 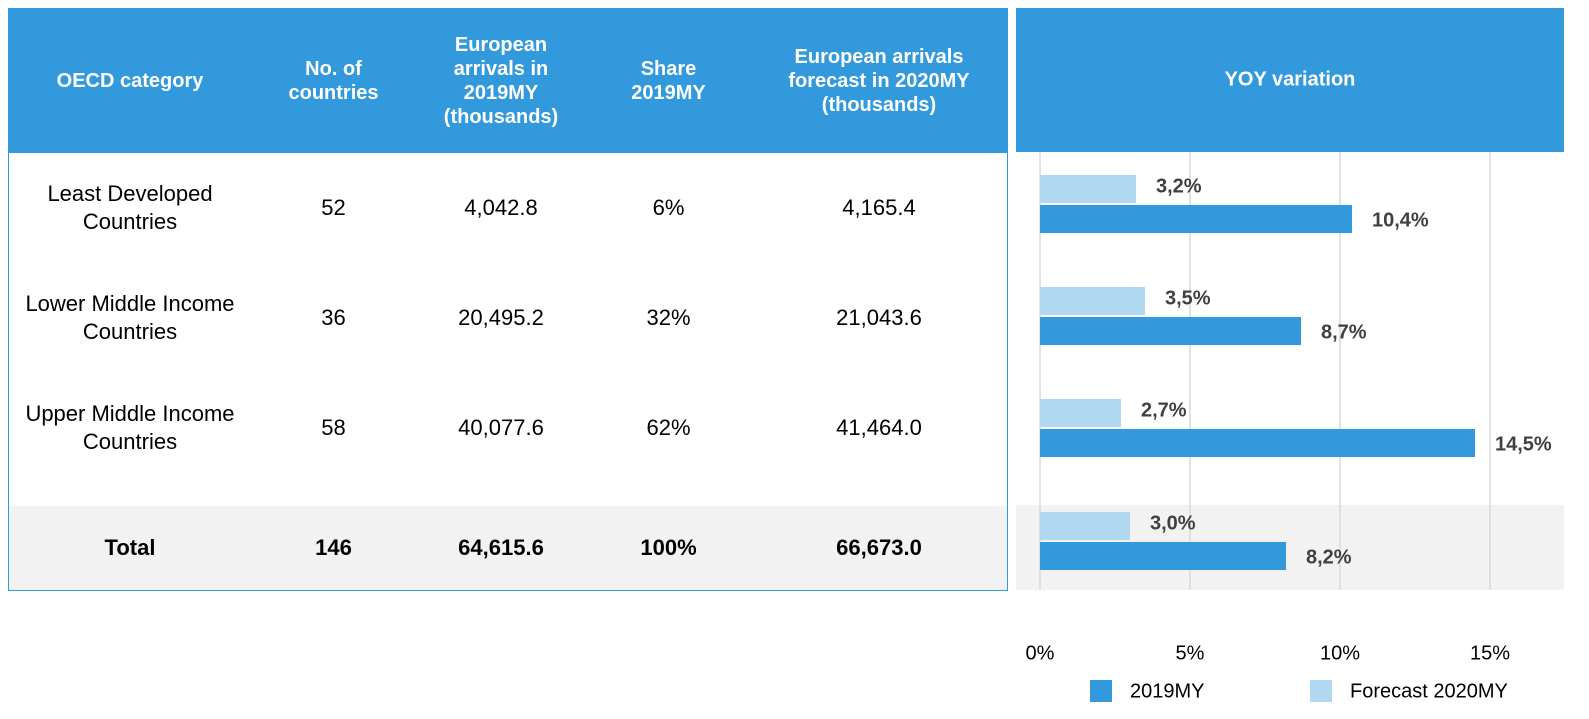 I want to click on data-label: 14,5%, so click(x=1523, y=444).